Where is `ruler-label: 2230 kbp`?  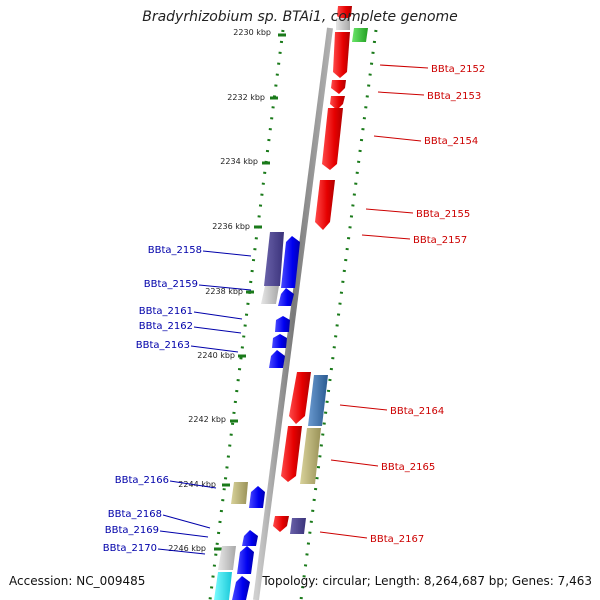
ruler-label: 2230 kbp is located at coordinates (252, 32).